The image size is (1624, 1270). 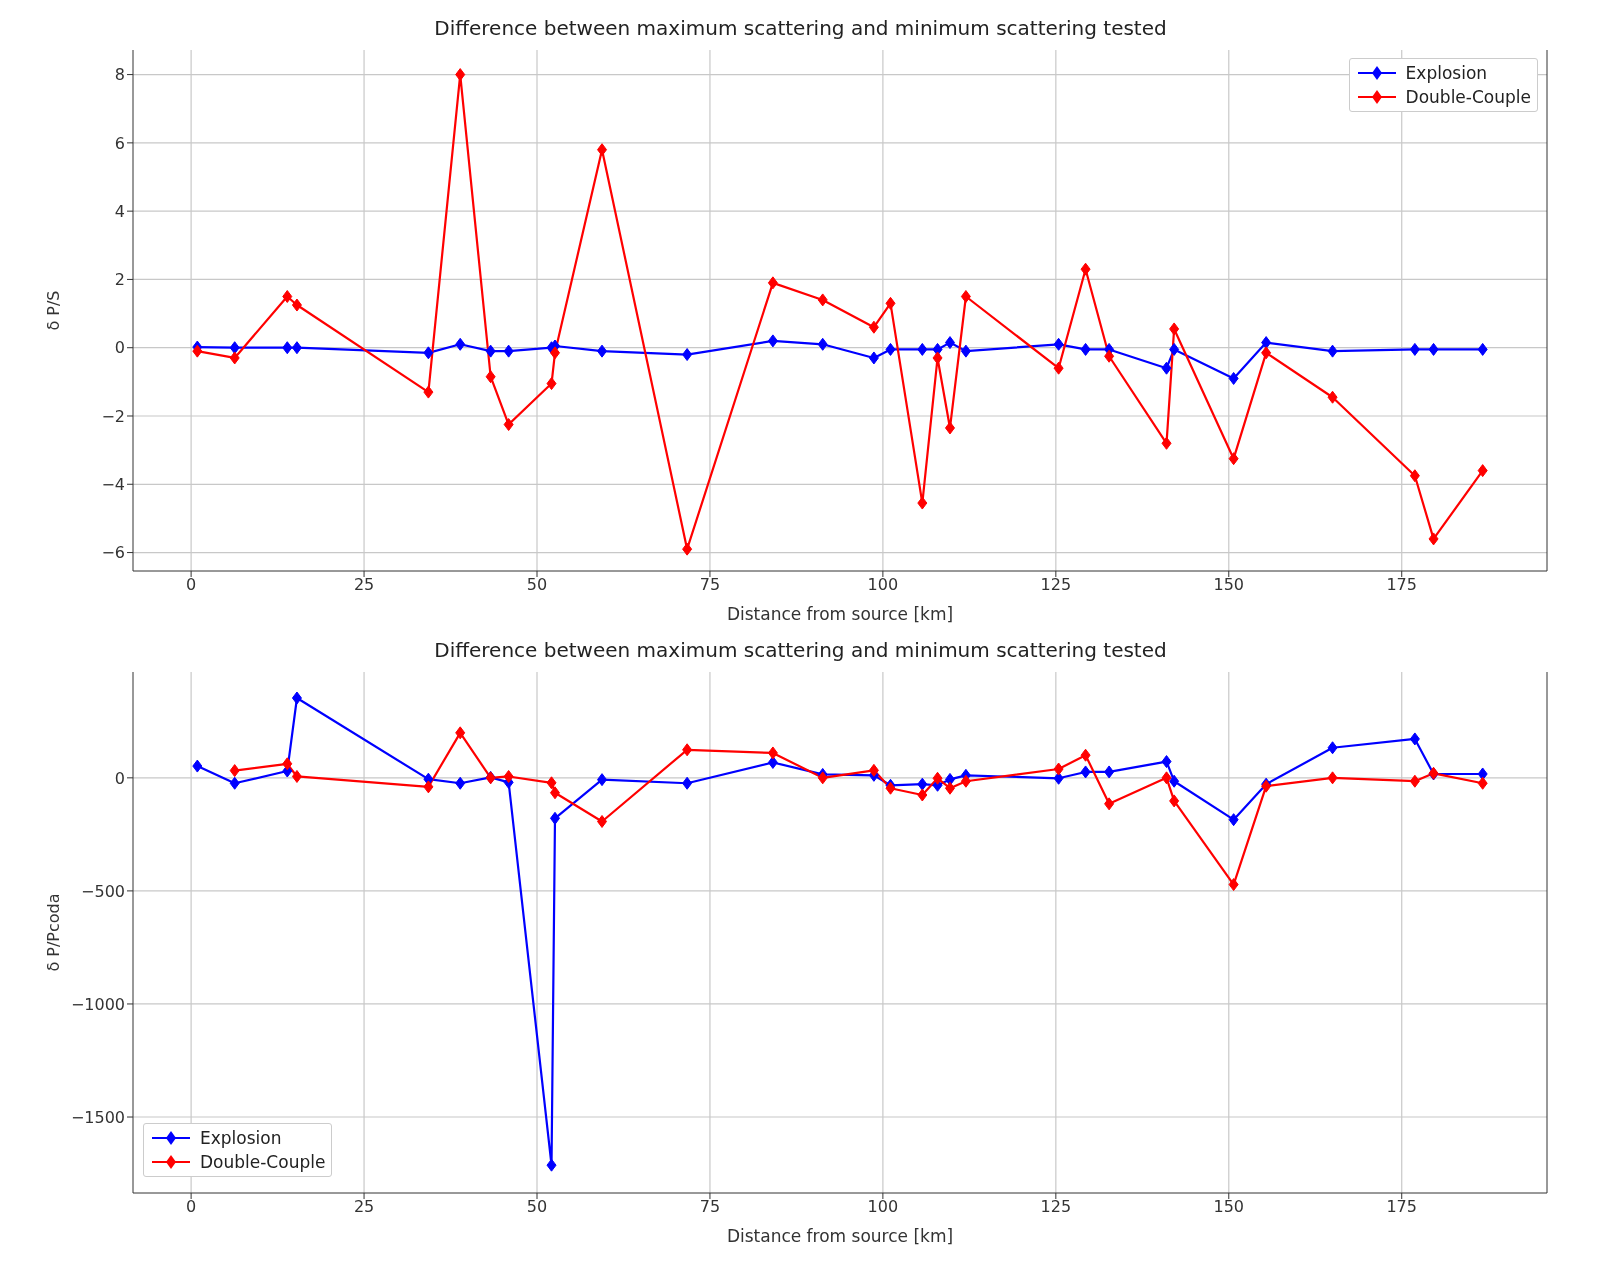 I want to click on y-tick-label: −6, so click(x=113, y=553).